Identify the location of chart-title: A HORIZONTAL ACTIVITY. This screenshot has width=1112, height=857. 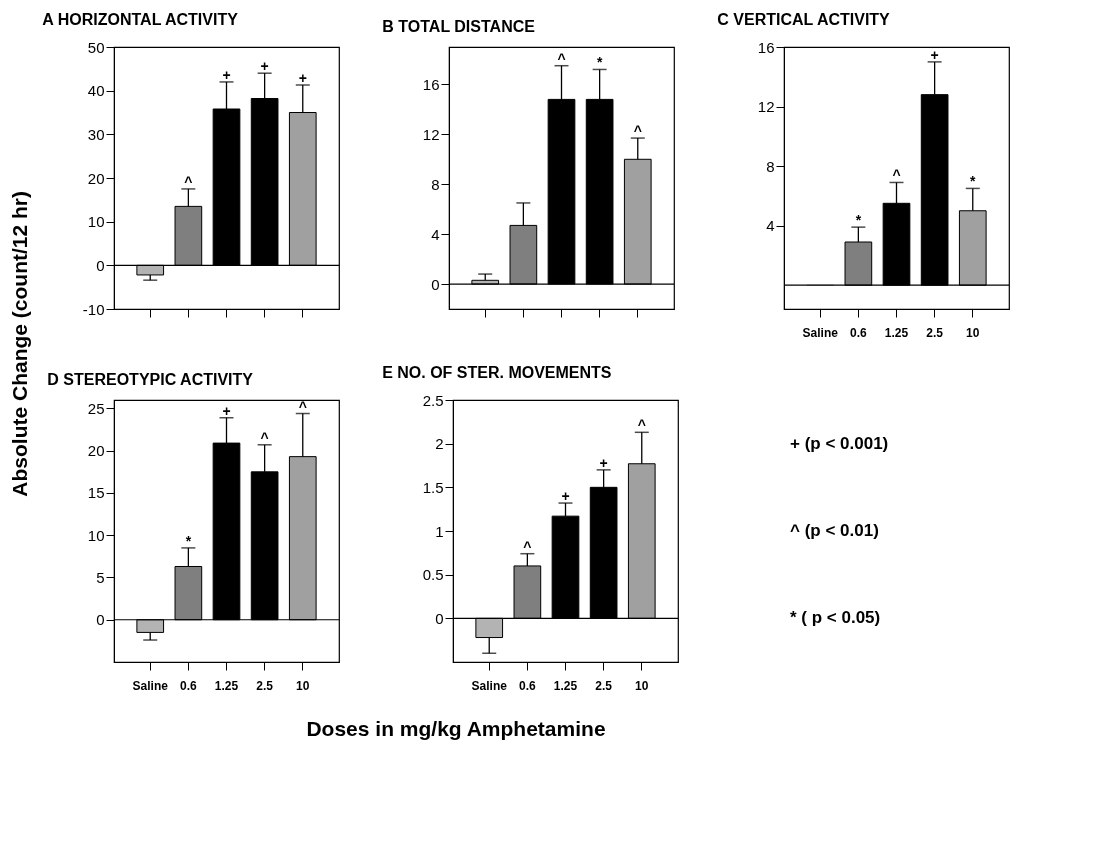
(140, 19).